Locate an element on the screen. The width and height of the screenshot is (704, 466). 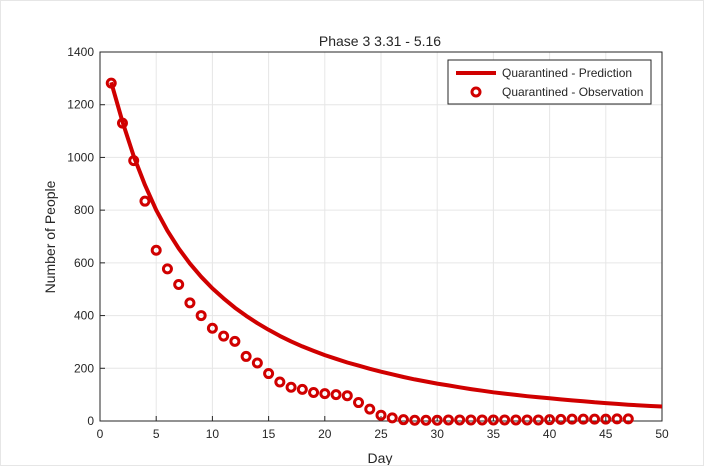
y-tick-label: 1400 is located at coordinates (80, 52).